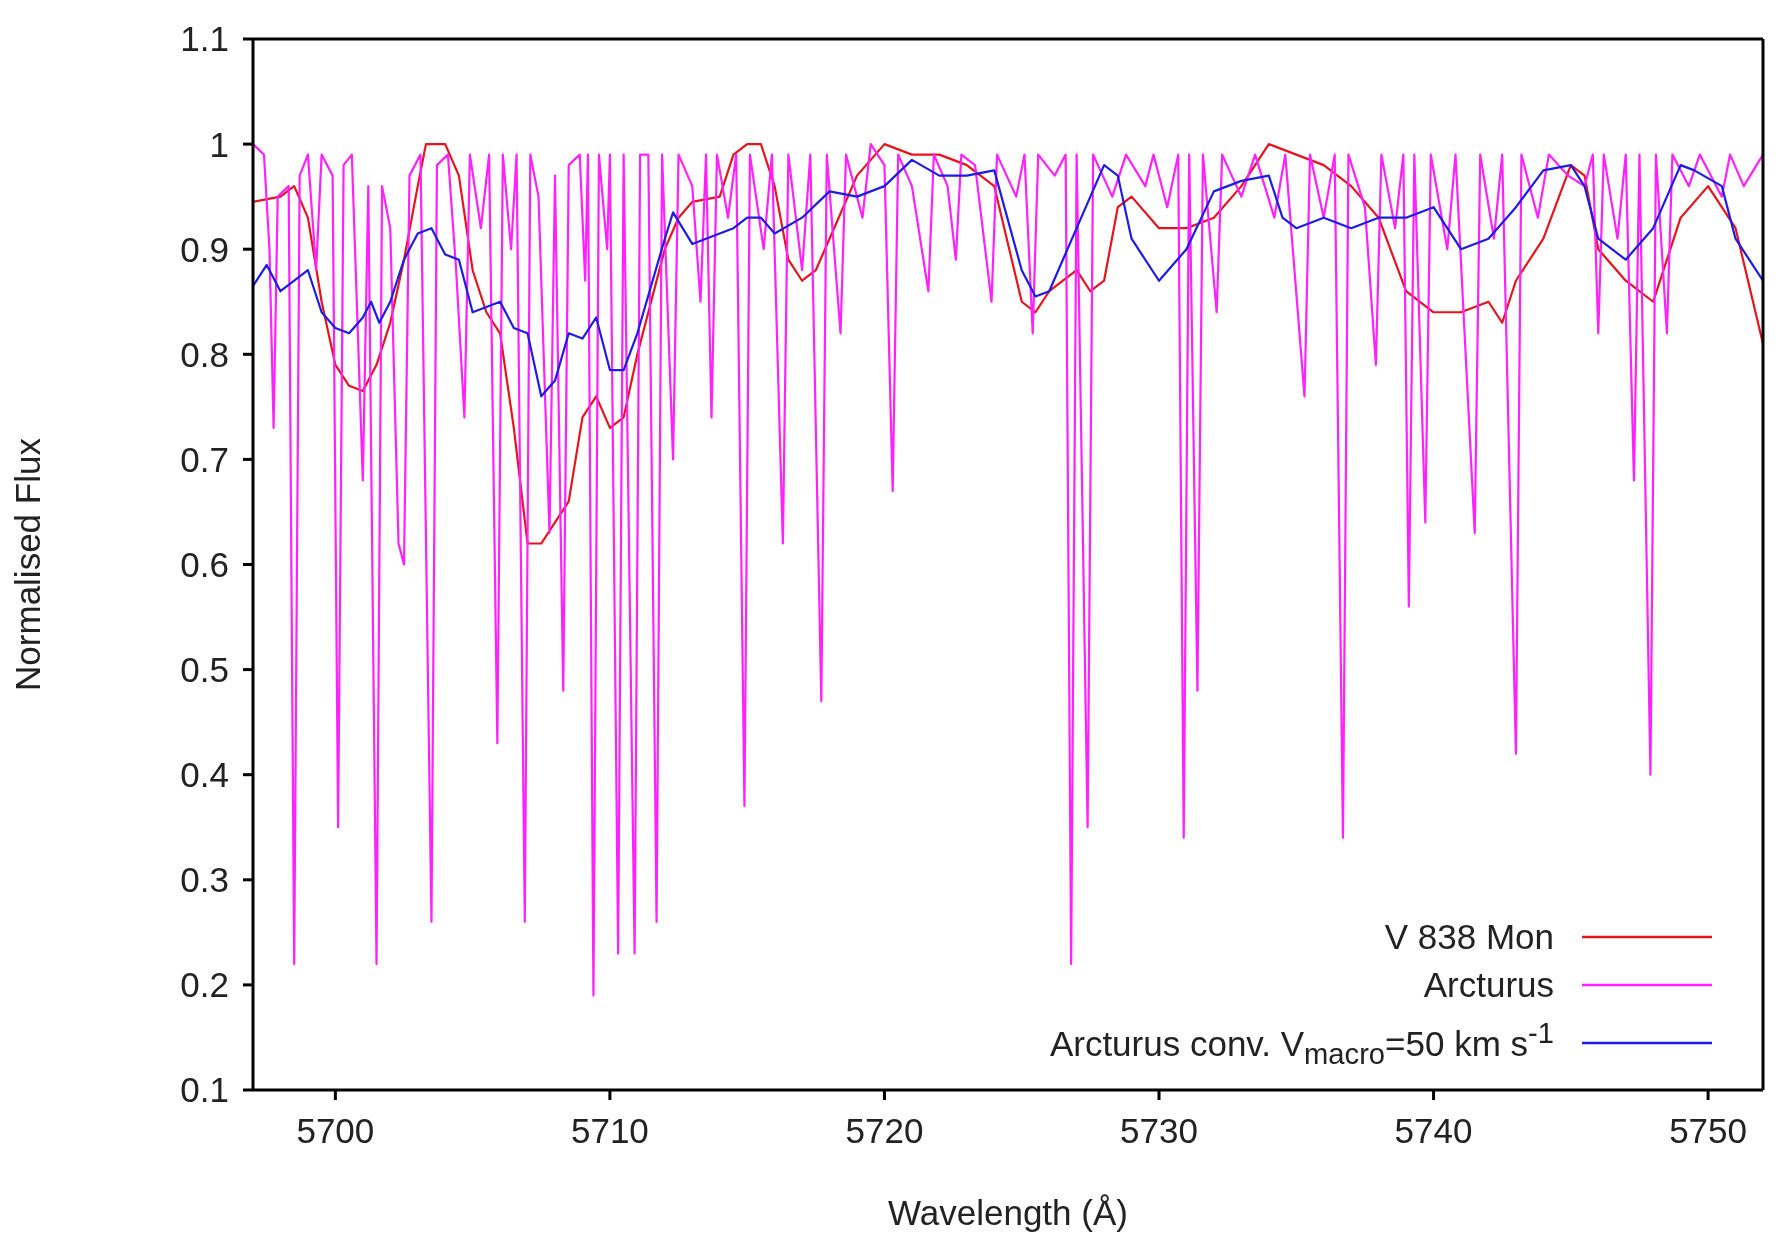 This screenshot has width=1786, height=1239. Describe the element at coordinates (884, 1130) in the screenshot. I see `x-tick-label: 5720` at that location.